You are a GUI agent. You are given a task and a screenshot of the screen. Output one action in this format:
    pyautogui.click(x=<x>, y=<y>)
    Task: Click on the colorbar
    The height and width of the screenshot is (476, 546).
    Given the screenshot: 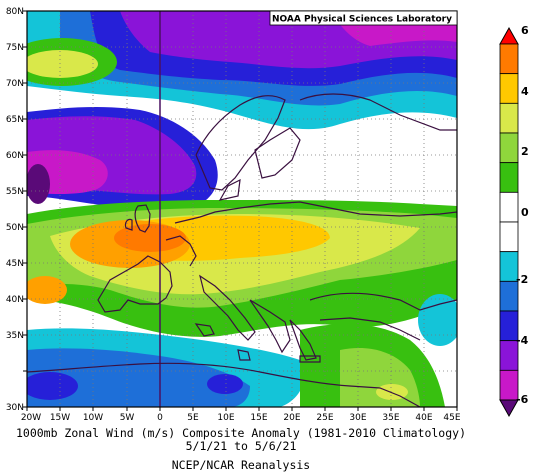 What is the action you would take?
    pyautogui.click(x=509, y=222)
    